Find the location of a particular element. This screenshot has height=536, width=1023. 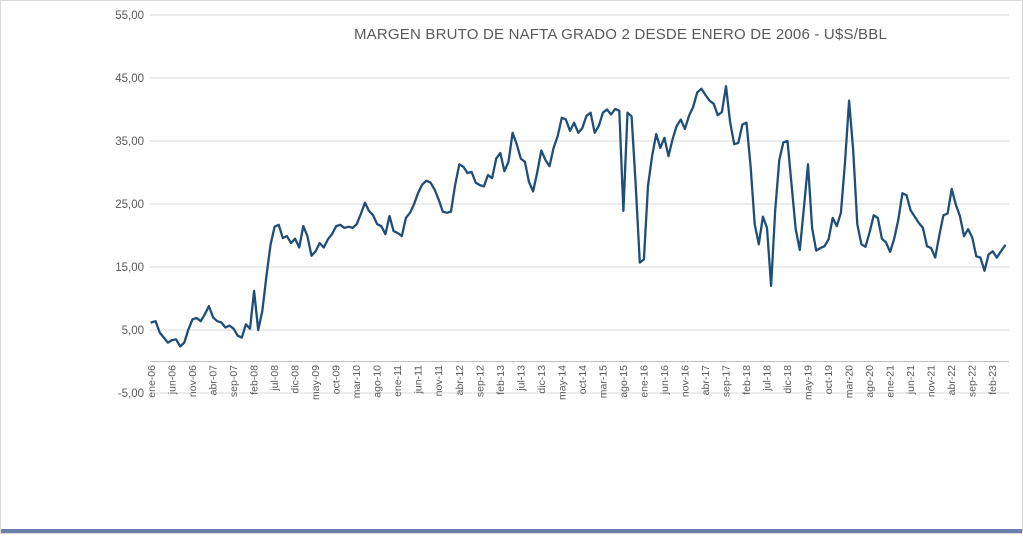

x-tick-label: may-19 is located at coordinates (809, 382).